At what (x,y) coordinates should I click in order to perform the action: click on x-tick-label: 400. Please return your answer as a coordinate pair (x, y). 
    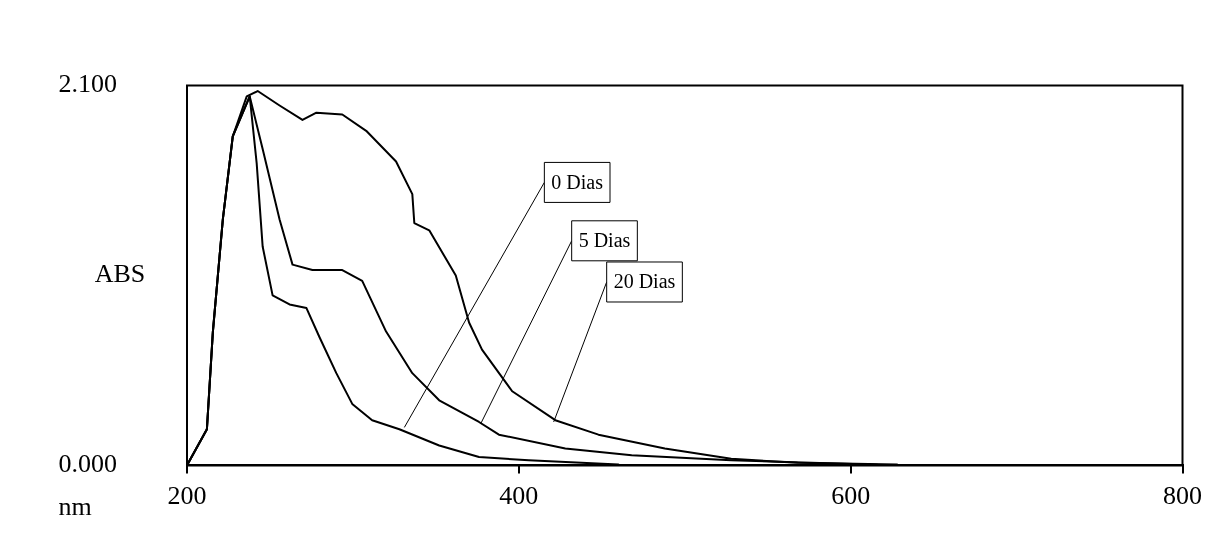
    Looking at the image, I should click on (519, 495).